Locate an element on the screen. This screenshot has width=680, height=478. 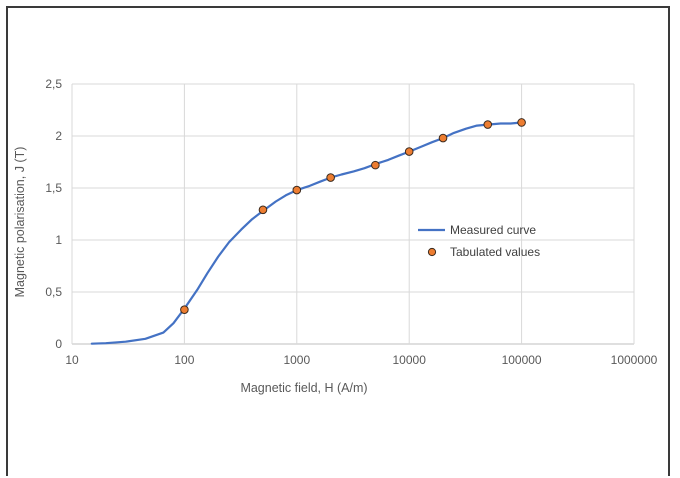
y-tick-label: 2 is located at coordinates (58, 136).